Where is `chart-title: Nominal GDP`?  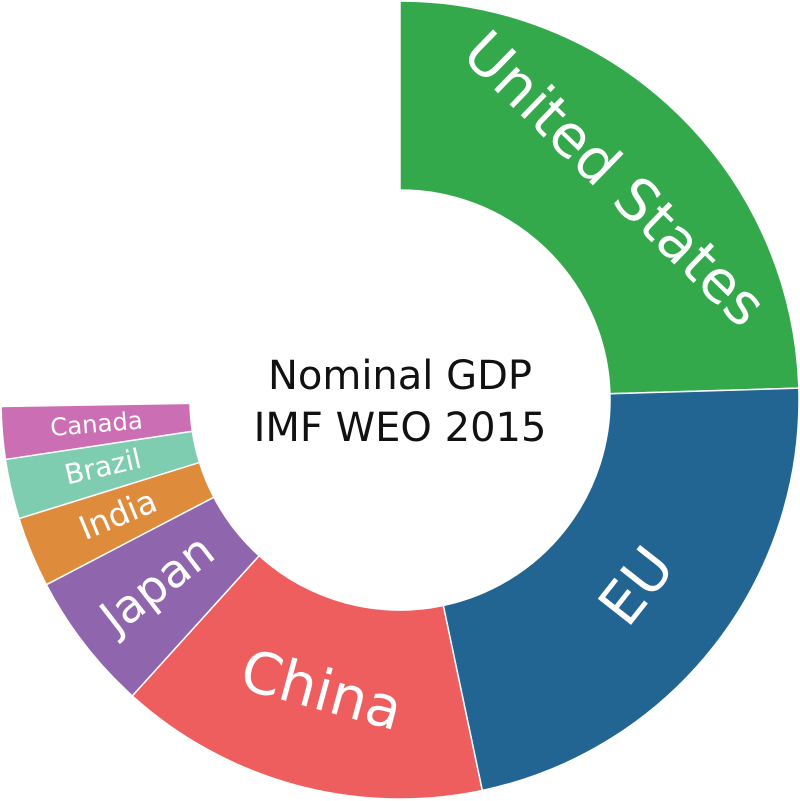 chart-title: Nominal GDP is located at coordinates (400, 376).